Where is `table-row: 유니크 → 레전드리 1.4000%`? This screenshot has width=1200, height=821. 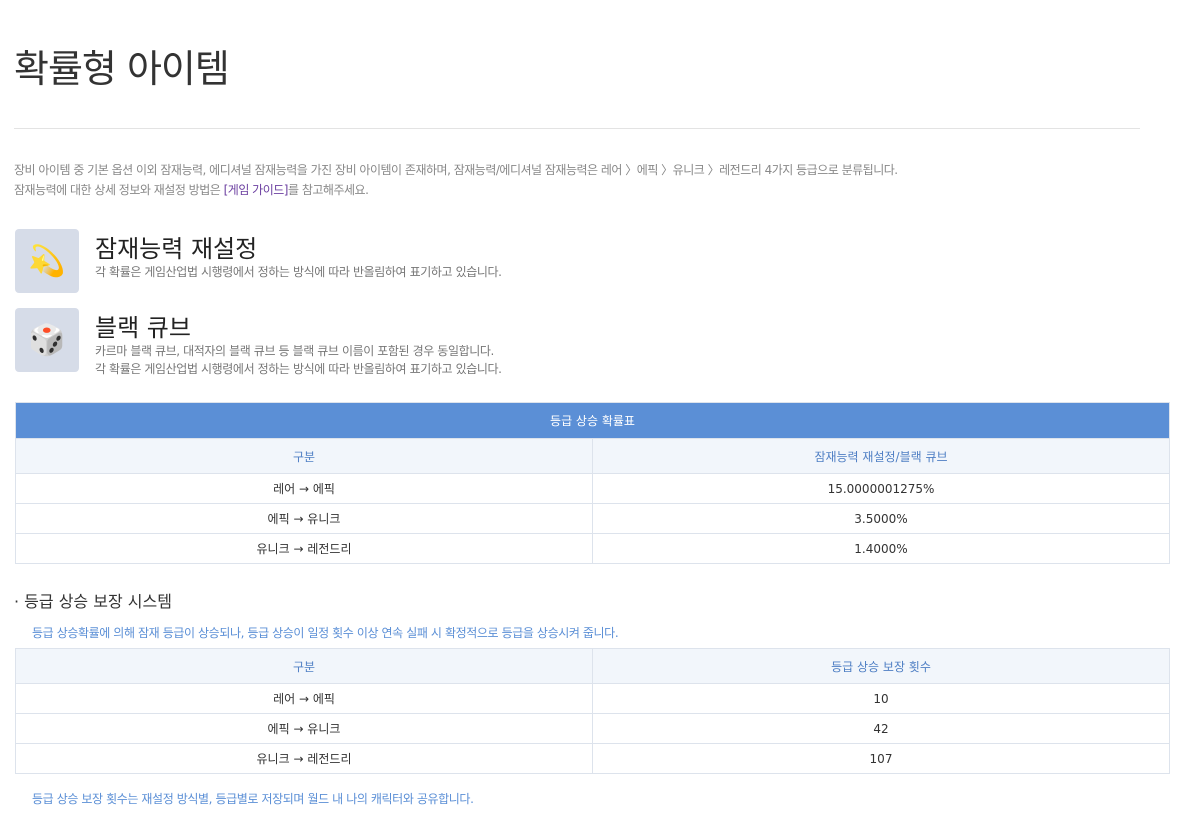
table-row: 유니크 → 레전드리 1.4000% is located at coordinates (592, 548).